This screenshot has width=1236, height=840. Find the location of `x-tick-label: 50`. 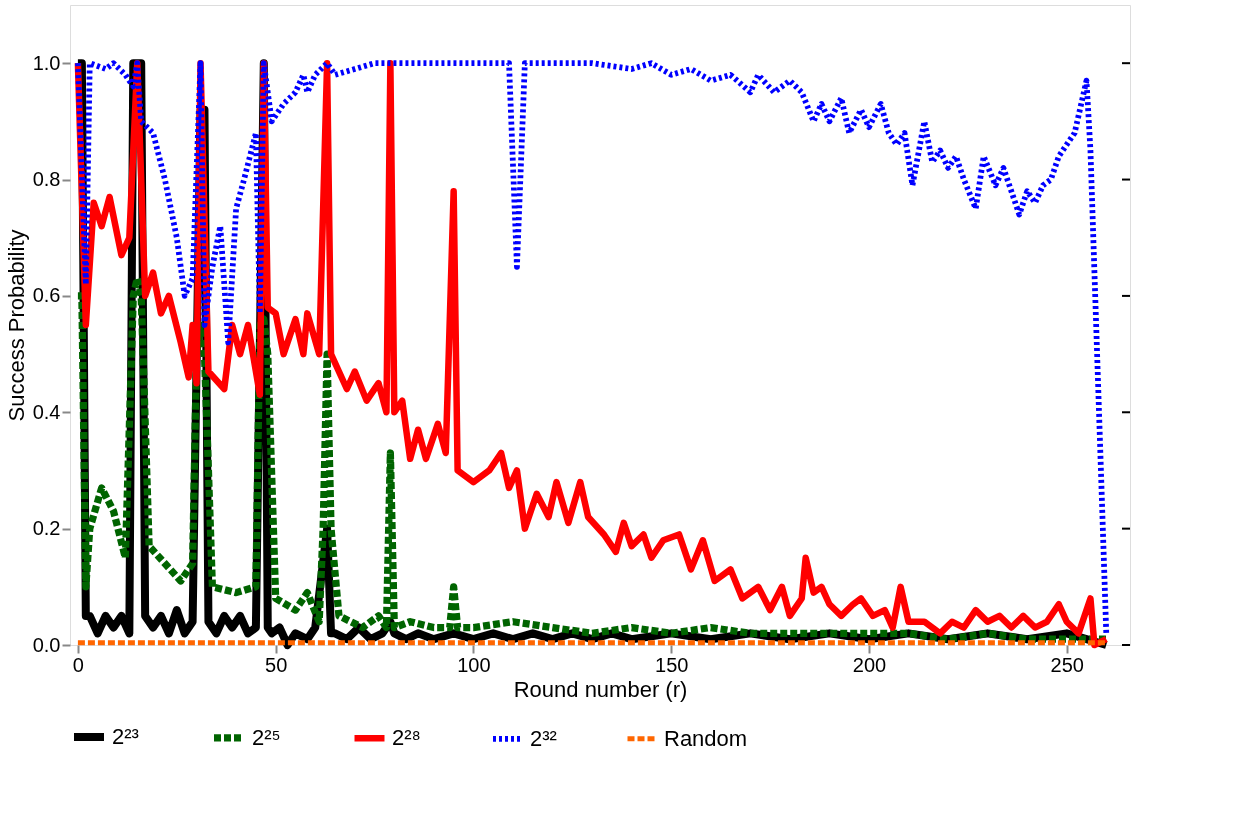

x-tick-label: 50 is located at coordinates (276, 664).